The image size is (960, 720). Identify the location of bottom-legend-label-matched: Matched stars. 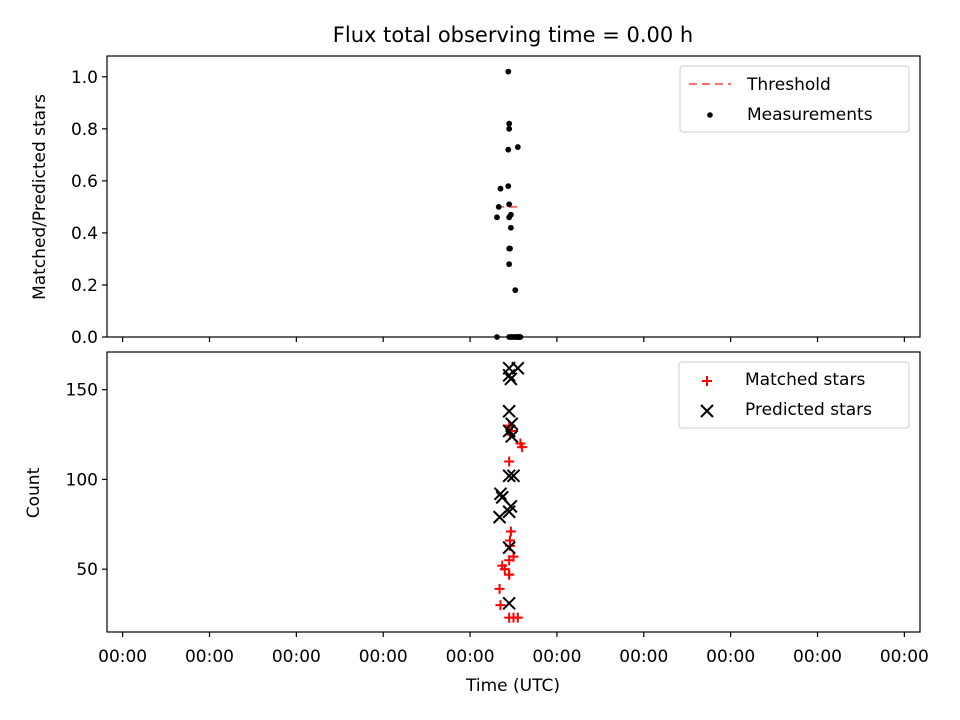
(805, 380).